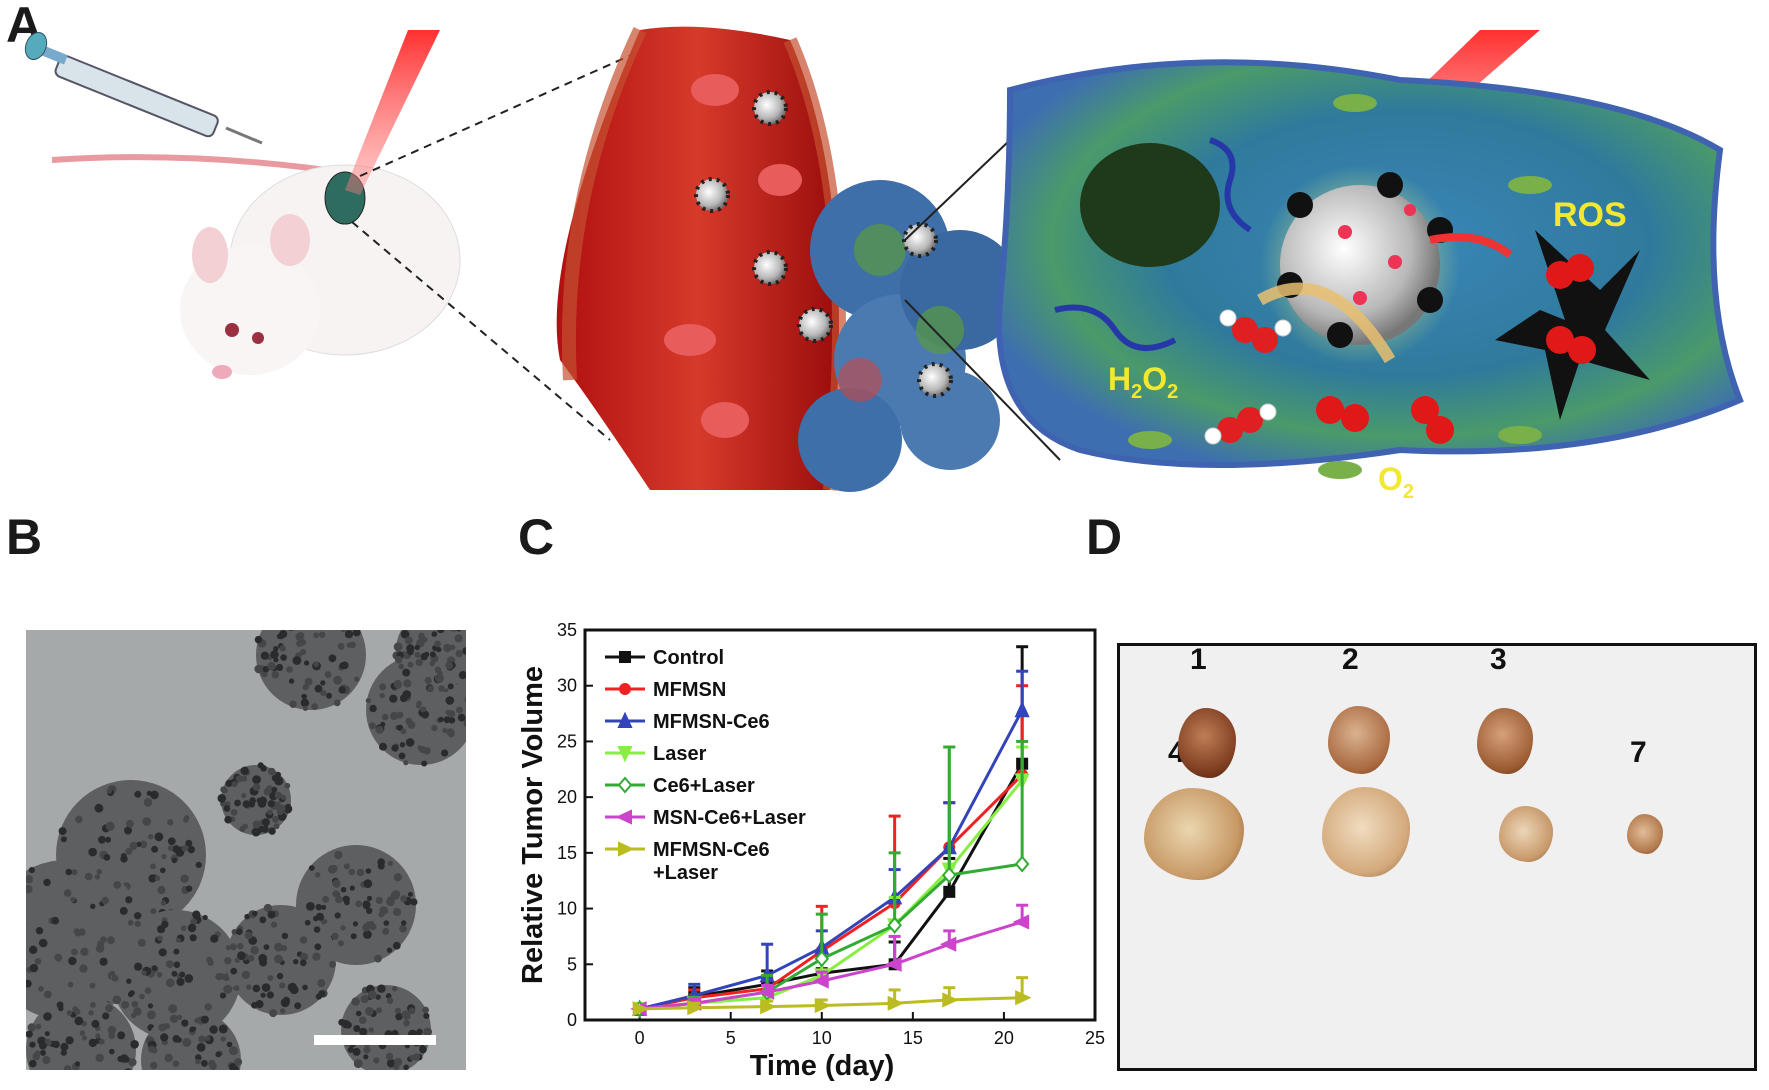 Image resolution: width=1769 pixels, height=1090 pixels. What do you see at coordinates (1437, 857) in the screenshot?
I see `tumor-photo: 1 2 3 4 5 6 7` at bounding box center [1437, 857].